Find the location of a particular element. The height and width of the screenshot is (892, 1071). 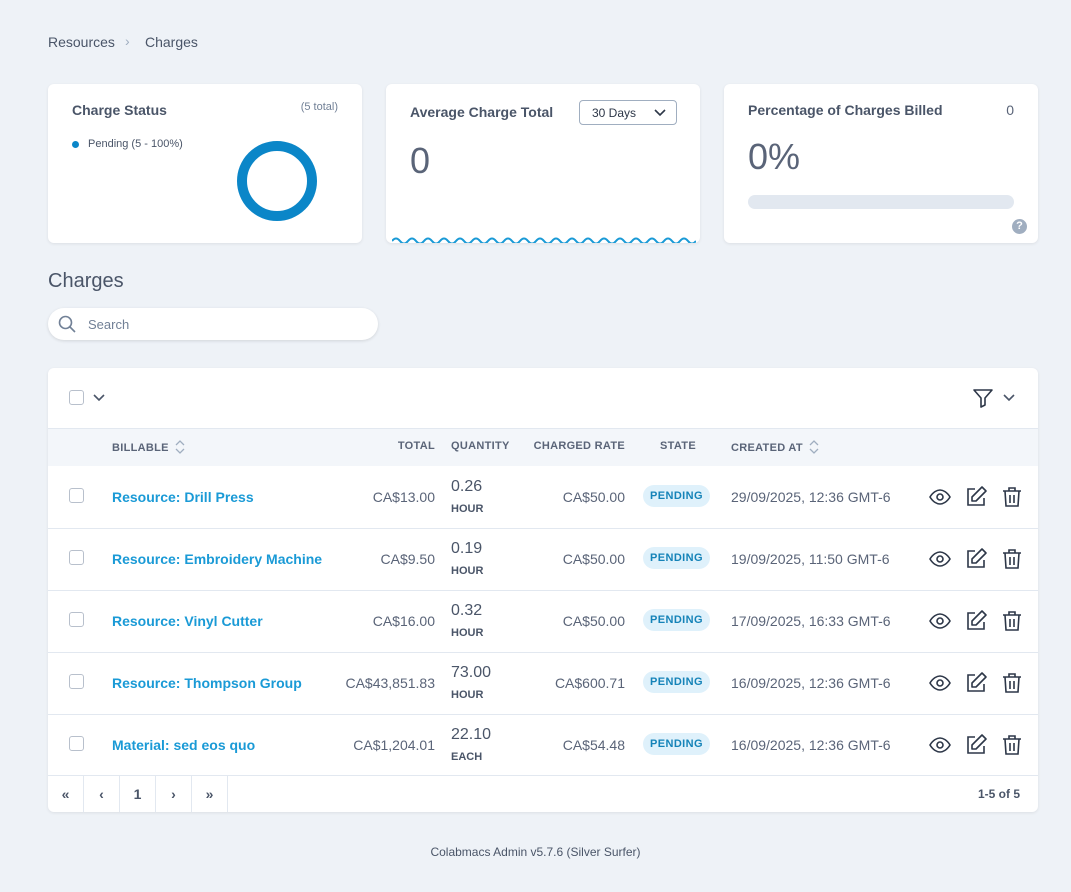

column-header: CREATED AT is located at coordinates (775, 447).